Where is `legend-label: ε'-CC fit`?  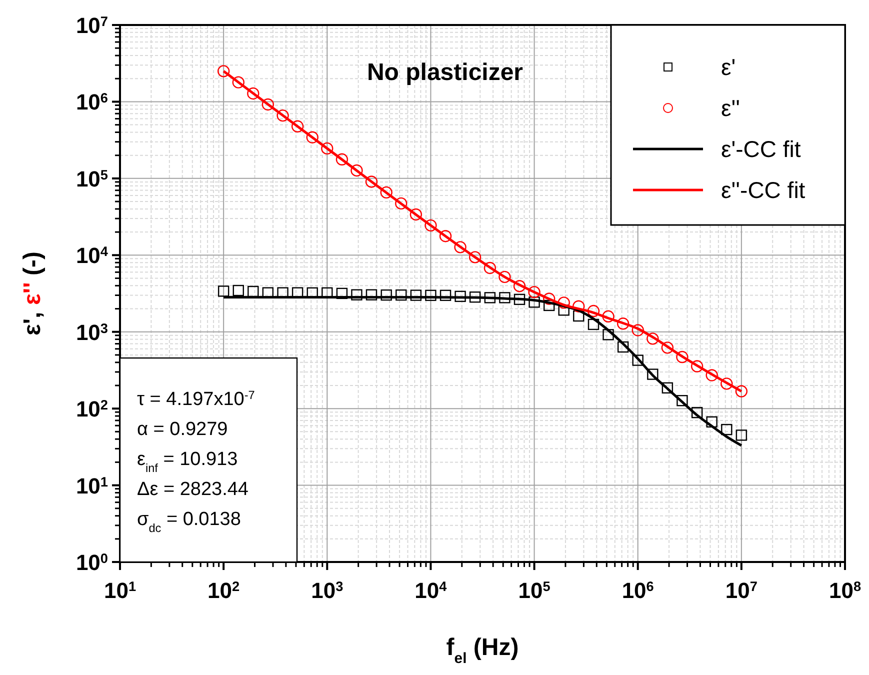 legend-label: ε'-CC fit is located at coordinates (761, 149).